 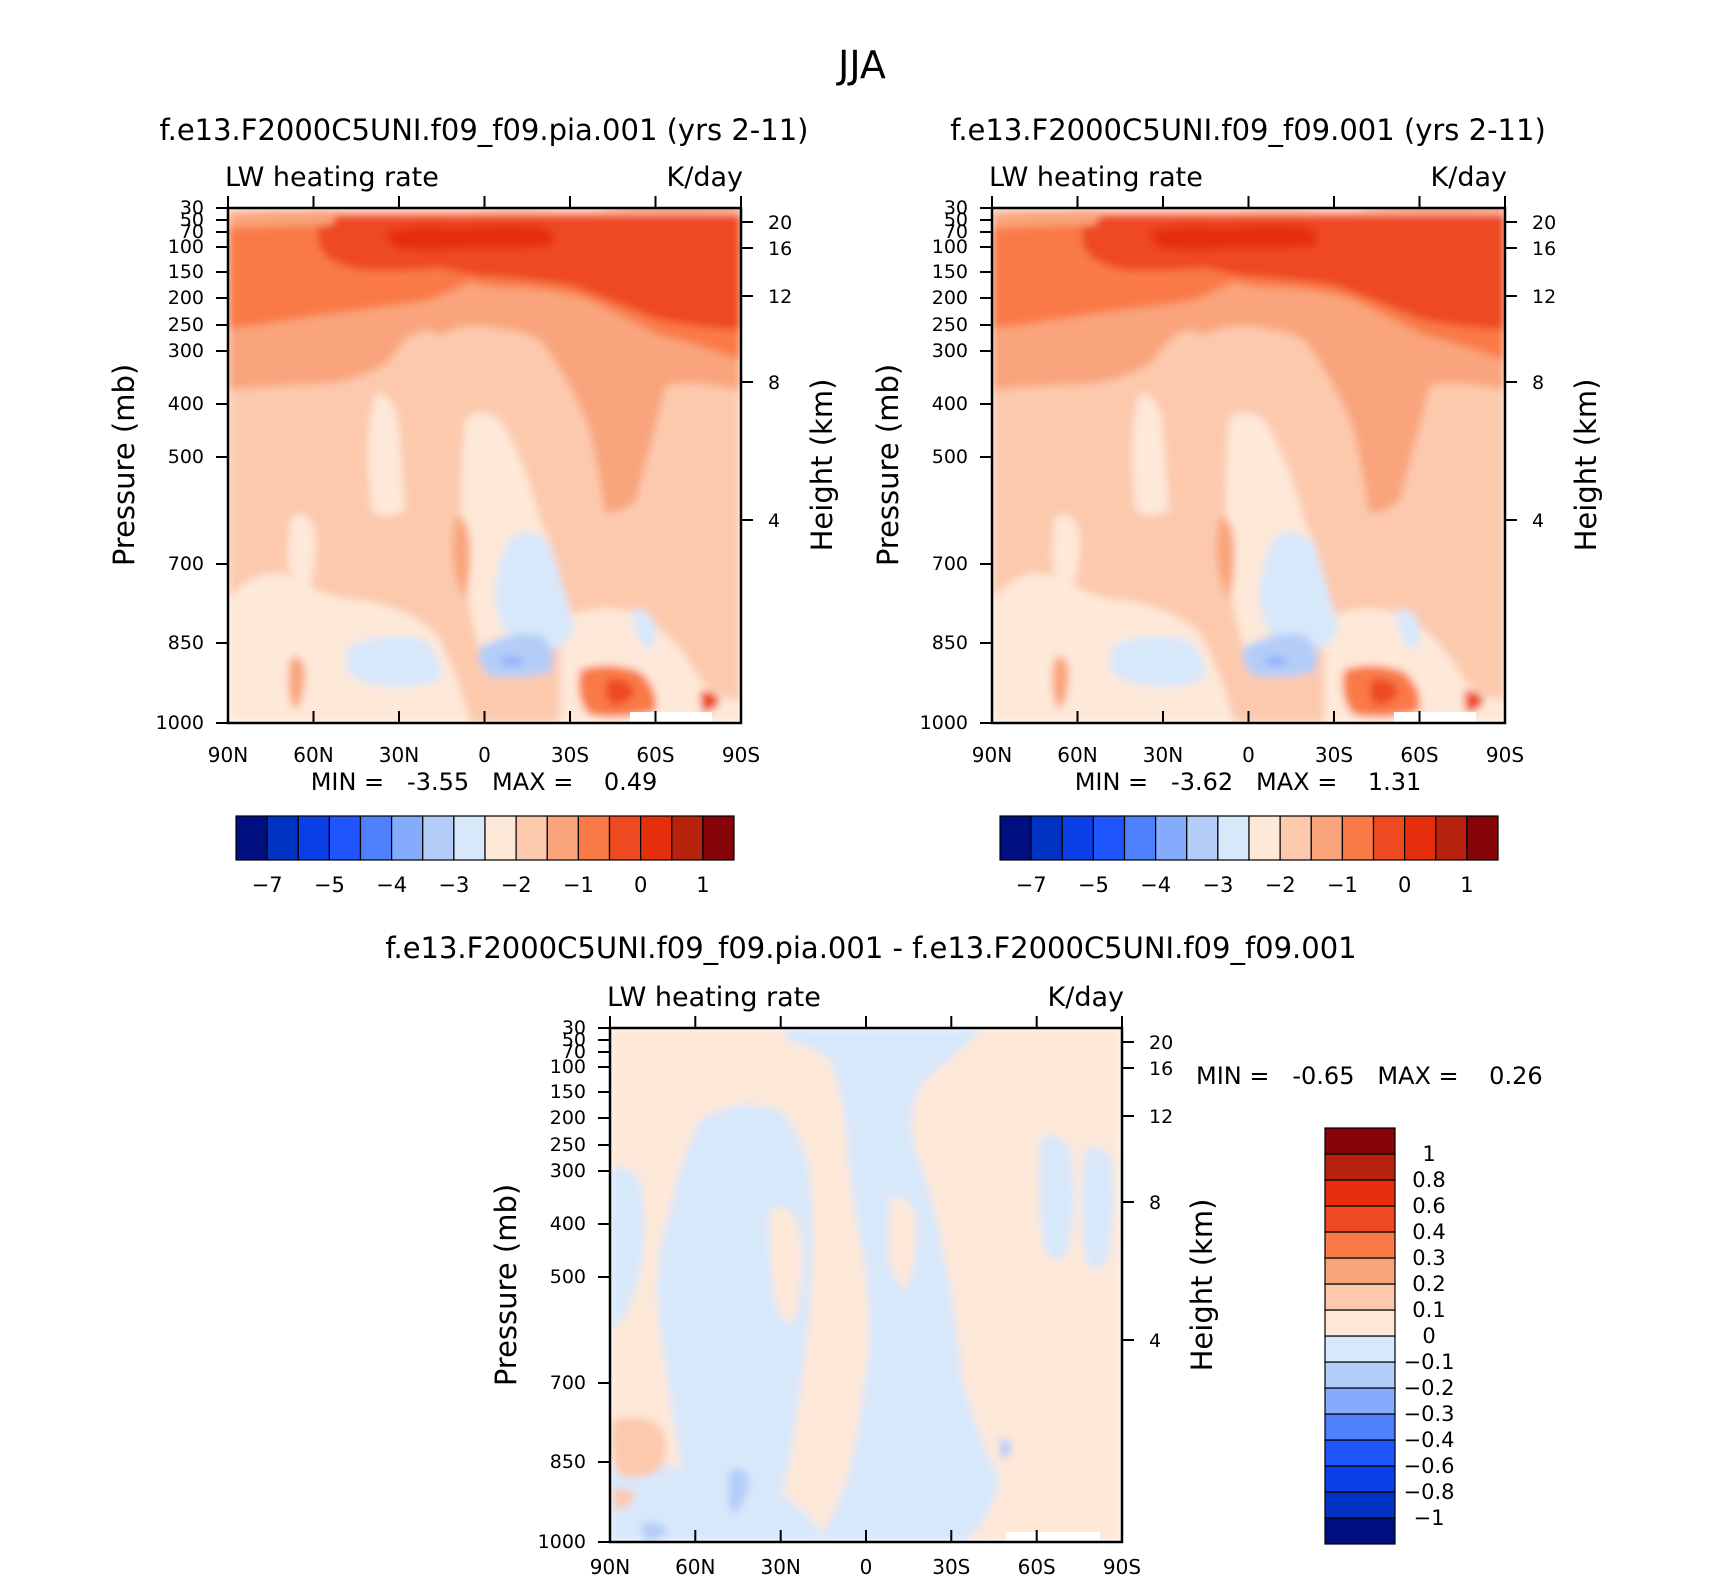 I want to click on colorbar-label: 0.2, so click(x=1428, y=1284).